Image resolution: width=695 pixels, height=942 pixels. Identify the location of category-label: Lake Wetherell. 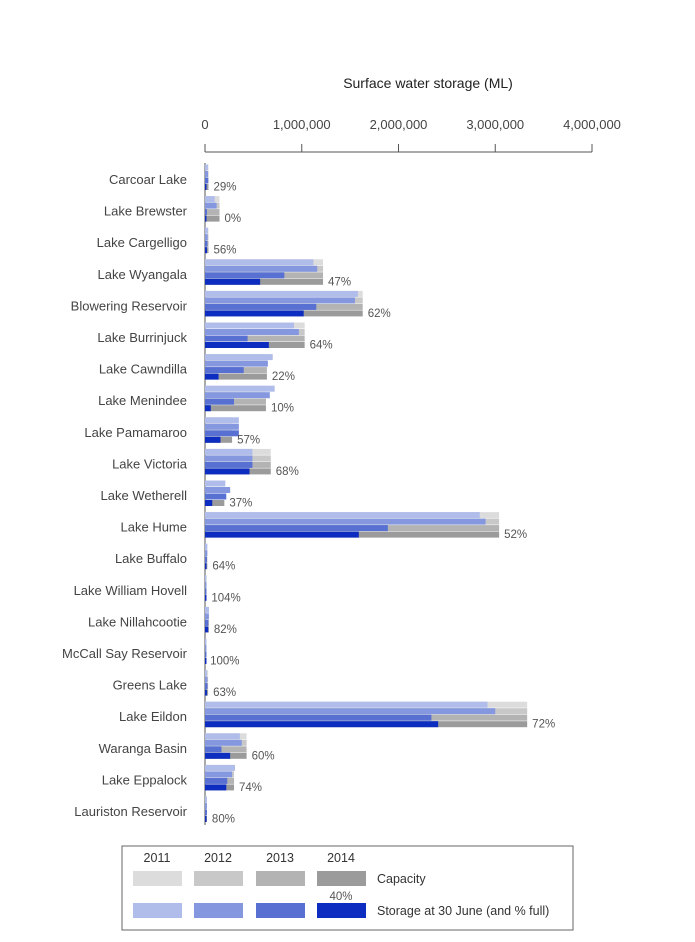
(144, 495).